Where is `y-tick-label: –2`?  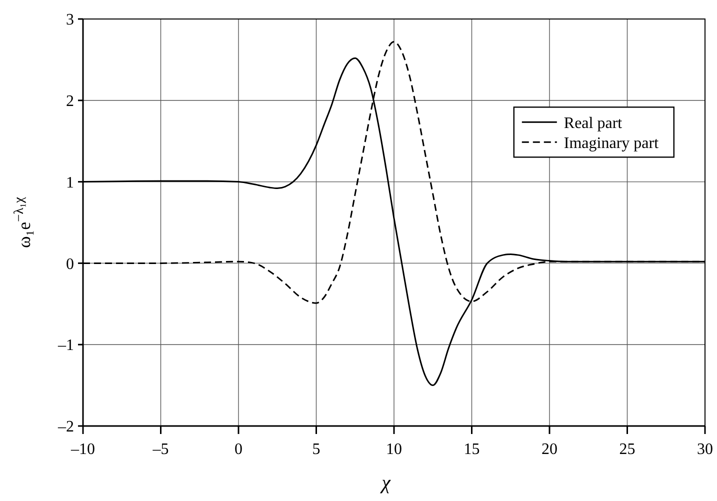 y-tick-label: –2 is located at coordinates (65, 427).